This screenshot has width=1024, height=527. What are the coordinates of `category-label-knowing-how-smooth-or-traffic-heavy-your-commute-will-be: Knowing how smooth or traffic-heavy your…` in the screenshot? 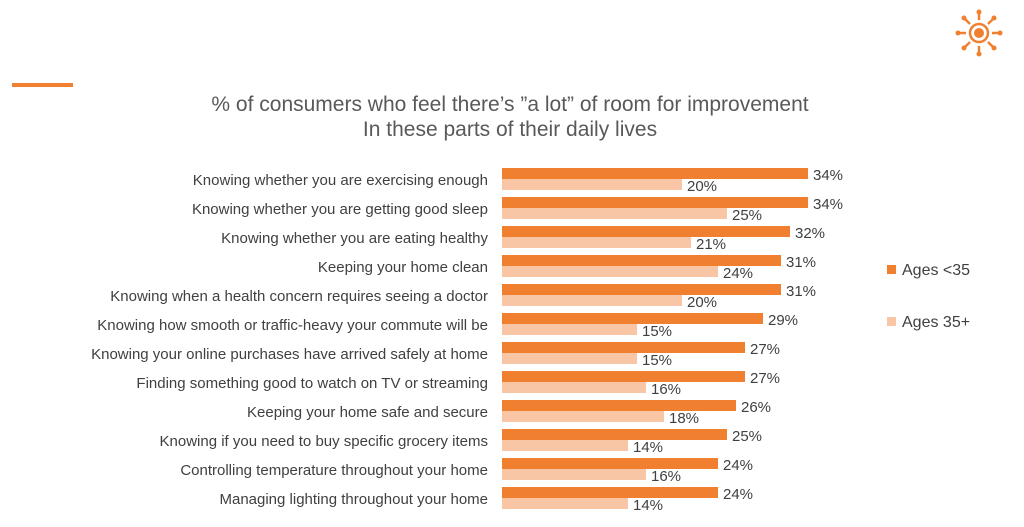 It's located at (292, 325).